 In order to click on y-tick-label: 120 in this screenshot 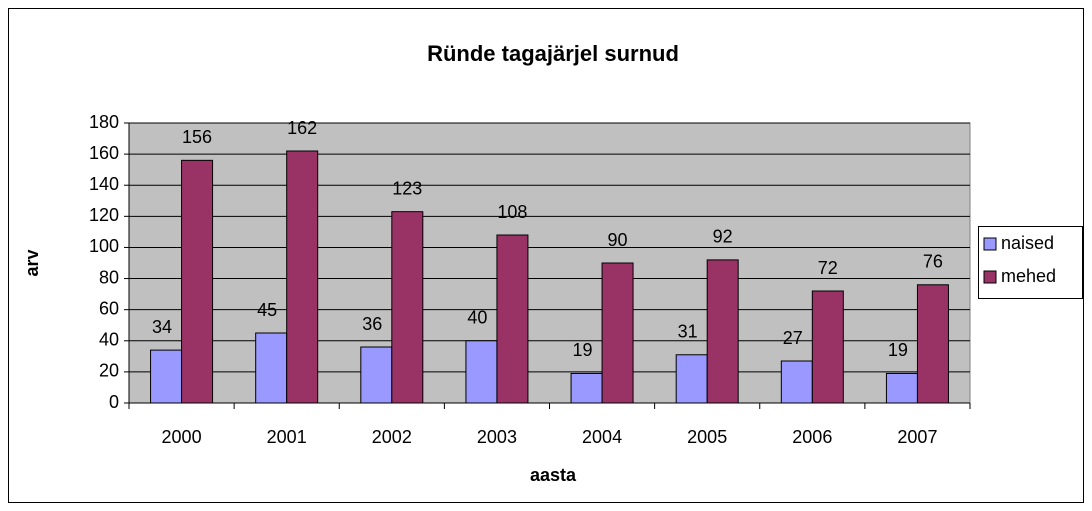, I will do `click(104, 215)`.